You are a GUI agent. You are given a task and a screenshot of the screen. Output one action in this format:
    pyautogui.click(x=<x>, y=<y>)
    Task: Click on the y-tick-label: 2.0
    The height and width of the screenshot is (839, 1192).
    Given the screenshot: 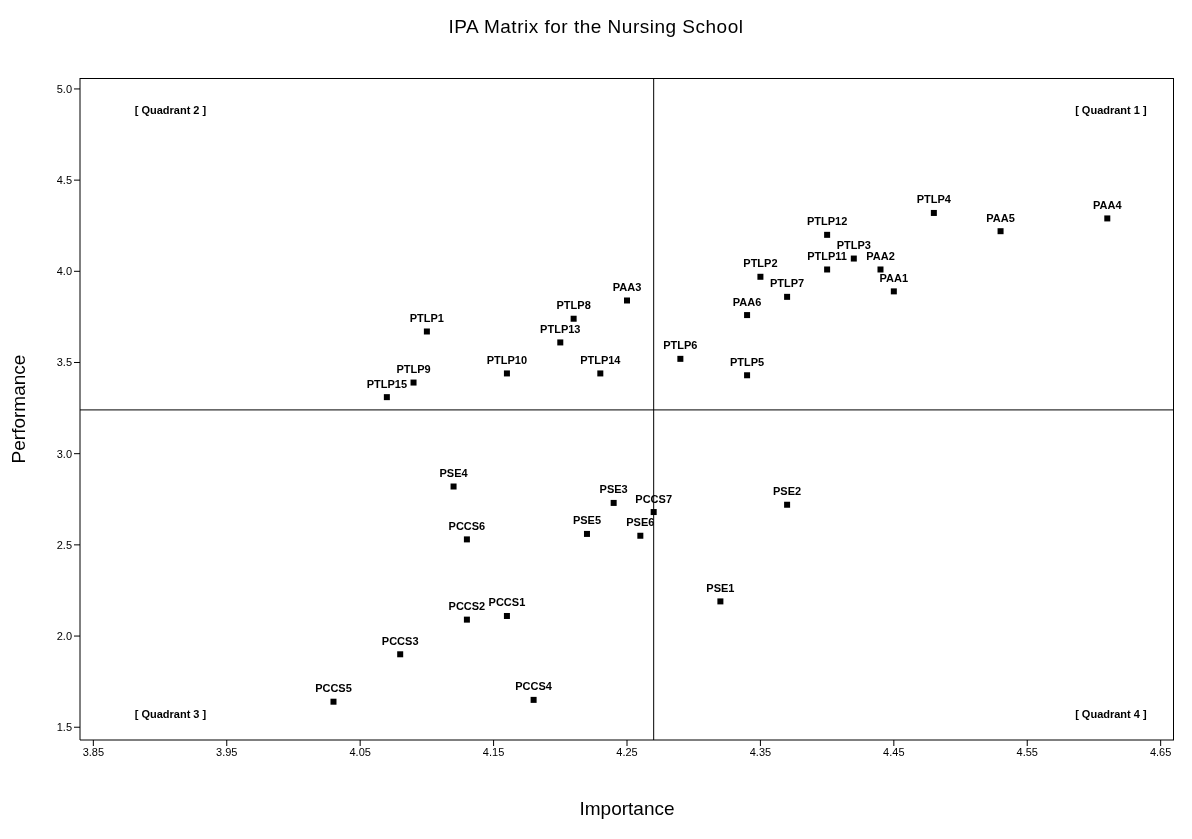 What is the action you would take?
    pyautogui.click(x=64, y=635)
    